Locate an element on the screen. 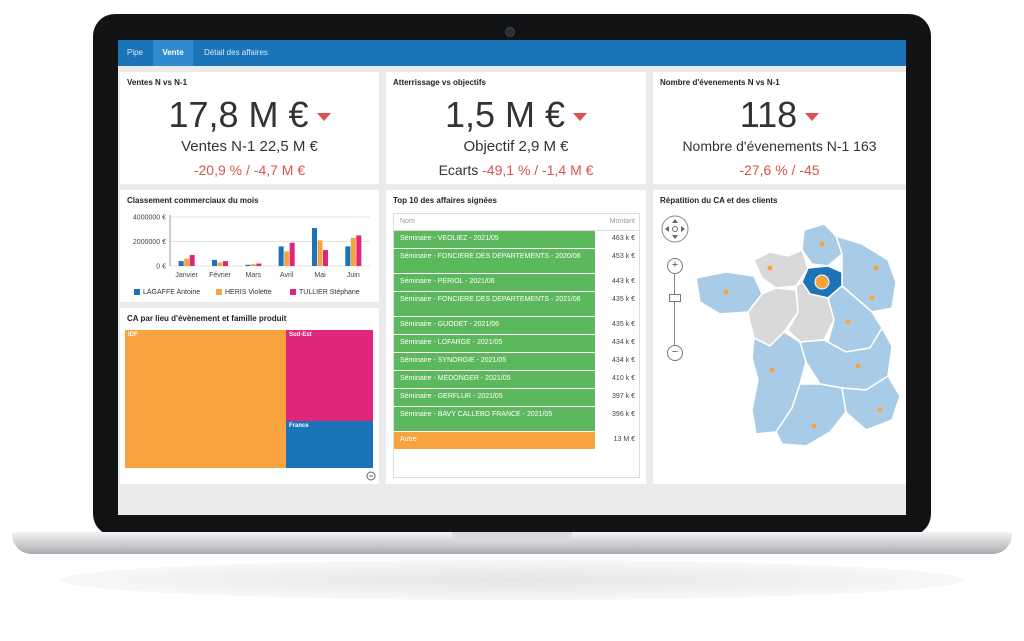 Image resolution: width=1024 pixels, height=641 pixels. bar-tullier-février is located at coordinates (225, 263).